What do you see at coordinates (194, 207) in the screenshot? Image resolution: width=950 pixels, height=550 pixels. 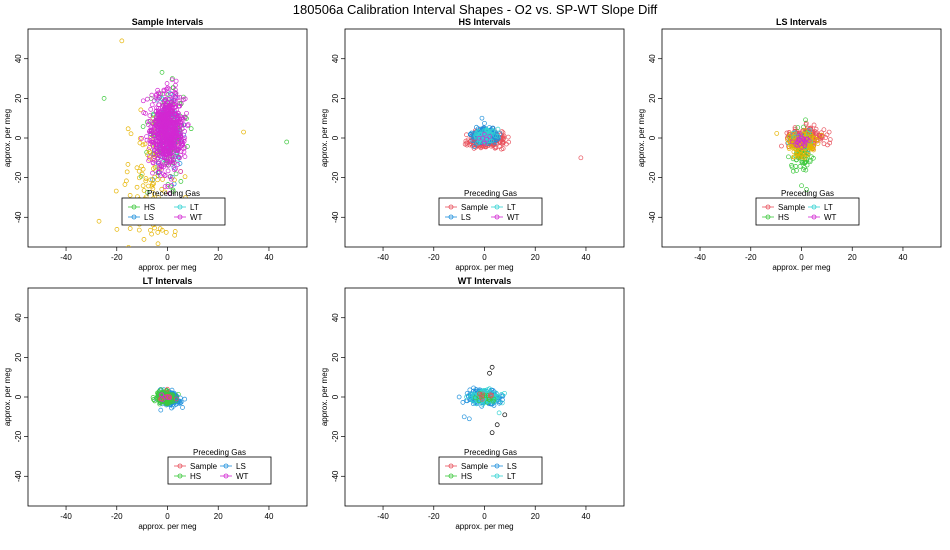 I see `legend-entry-lt: LT` at bounding box center [194, 207].